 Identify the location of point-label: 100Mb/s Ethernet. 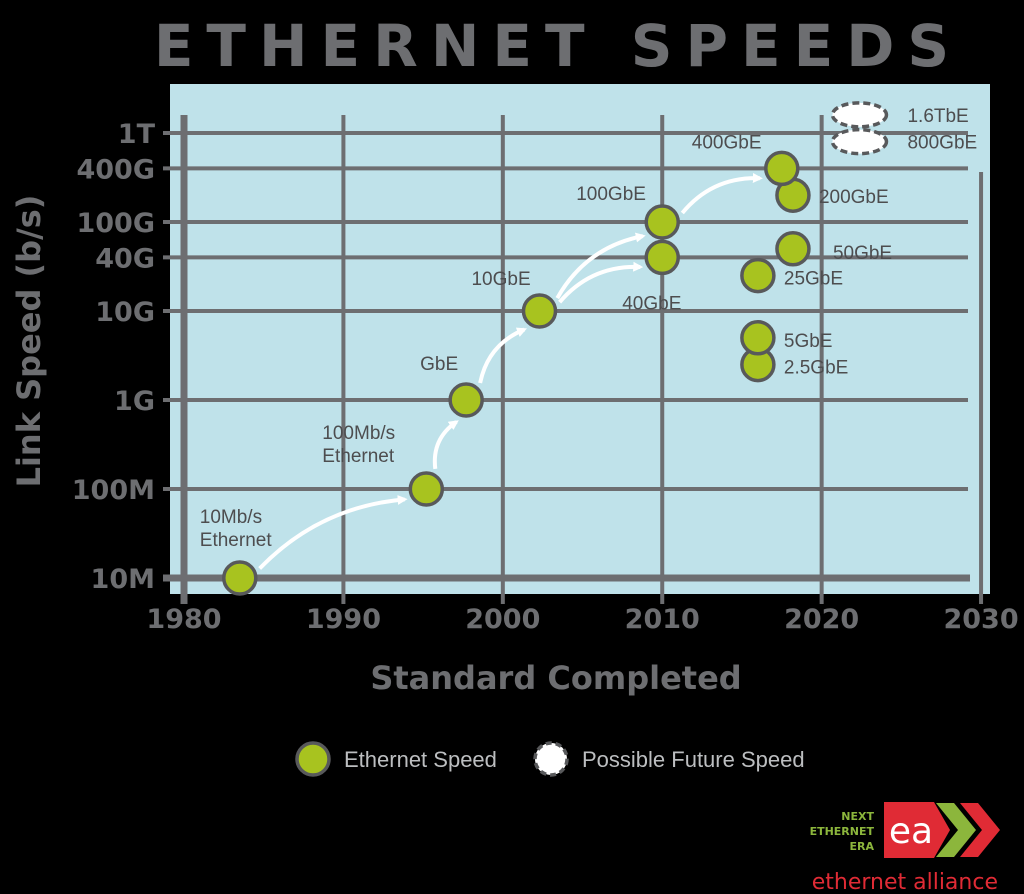
(358, 445).